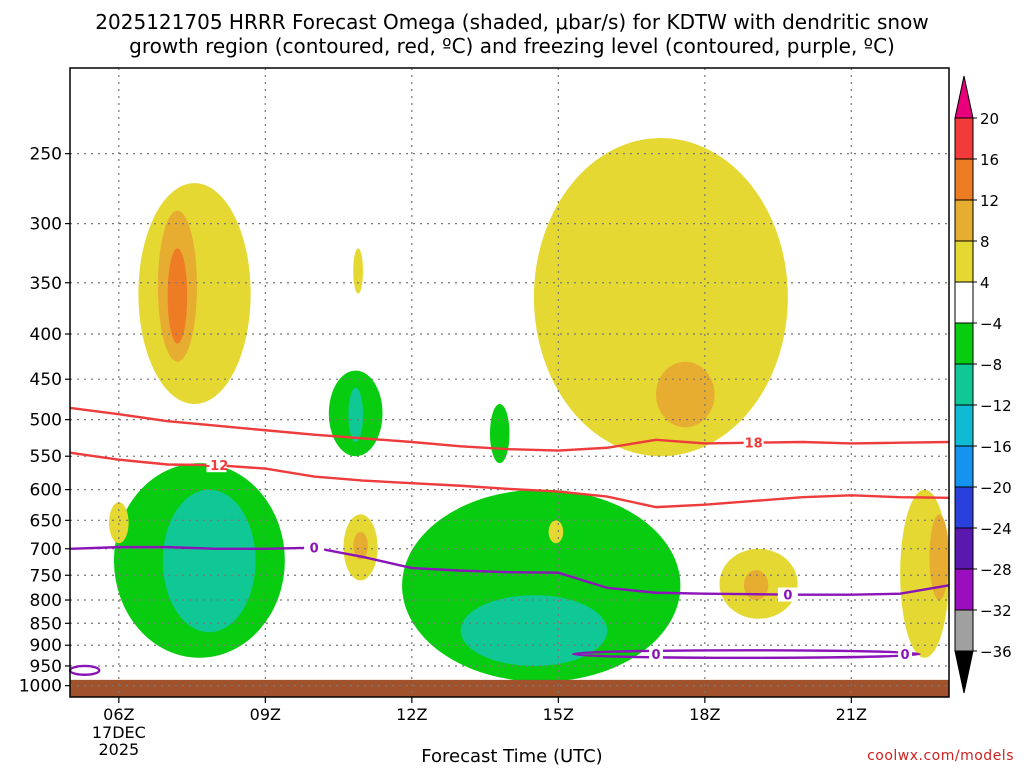 The height and width of the screenshot is (768, 1024). I want to click on x-date-label: 17DEC, so click(119, 732).